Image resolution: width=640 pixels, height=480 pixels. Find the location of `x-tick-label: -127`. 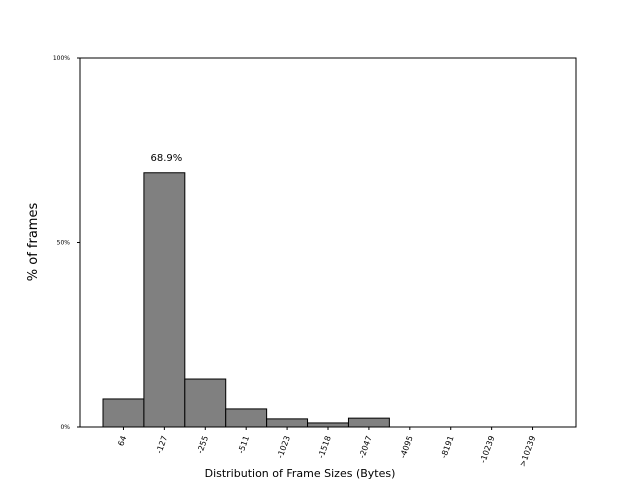

x-tick-label: -127 is located at coordinates (162, 445).